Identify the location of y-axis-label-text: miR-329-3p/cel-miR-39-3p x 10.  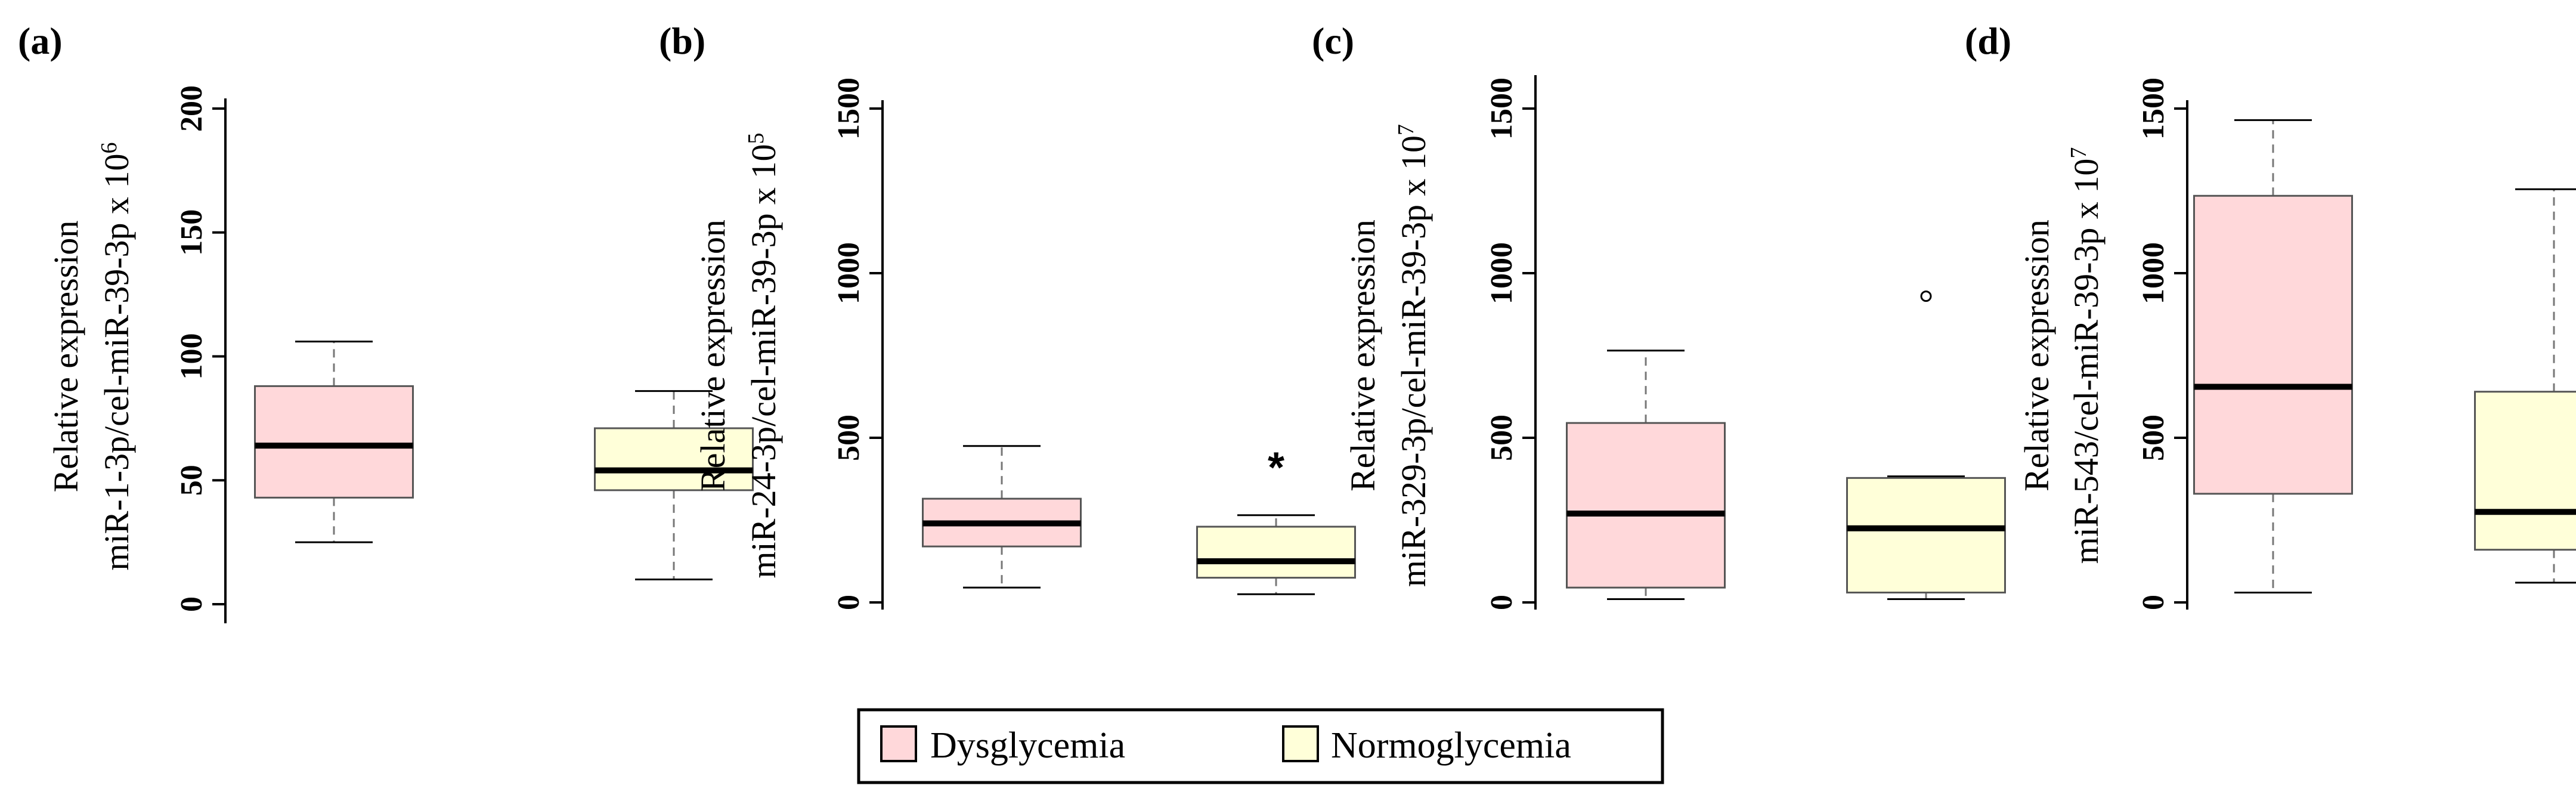
(1413, 361).